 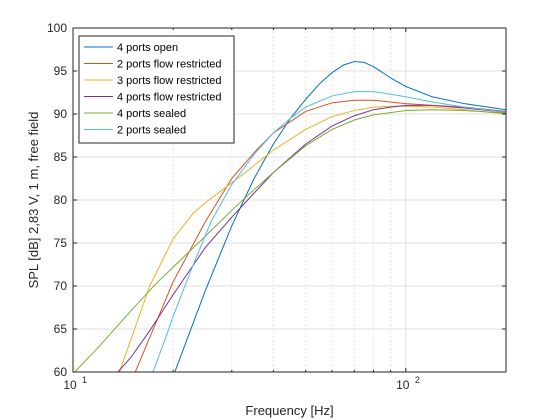 I want to click on y-tick-label: 95, so click(x=61, y=71).